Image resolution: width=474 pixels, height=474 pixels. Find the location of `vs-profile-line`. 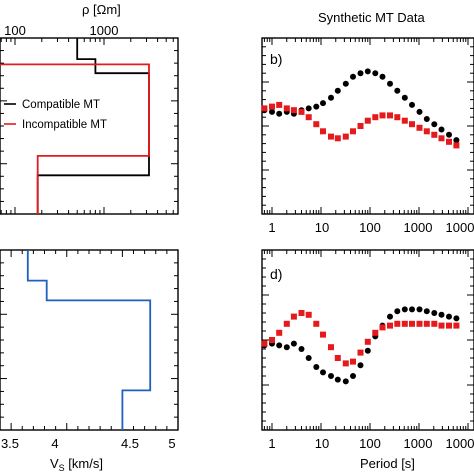

vs-profile-line is located at coordinates (89, 340).